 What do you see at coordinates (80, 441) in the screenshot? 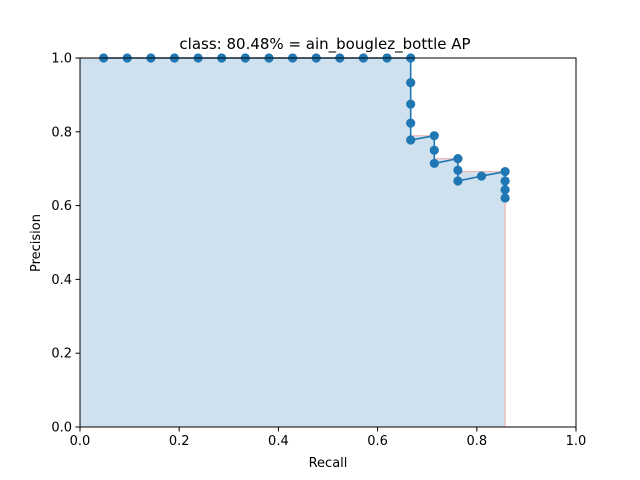
I see `x-tick-label: 0.0` at bounding box center [80, 441].